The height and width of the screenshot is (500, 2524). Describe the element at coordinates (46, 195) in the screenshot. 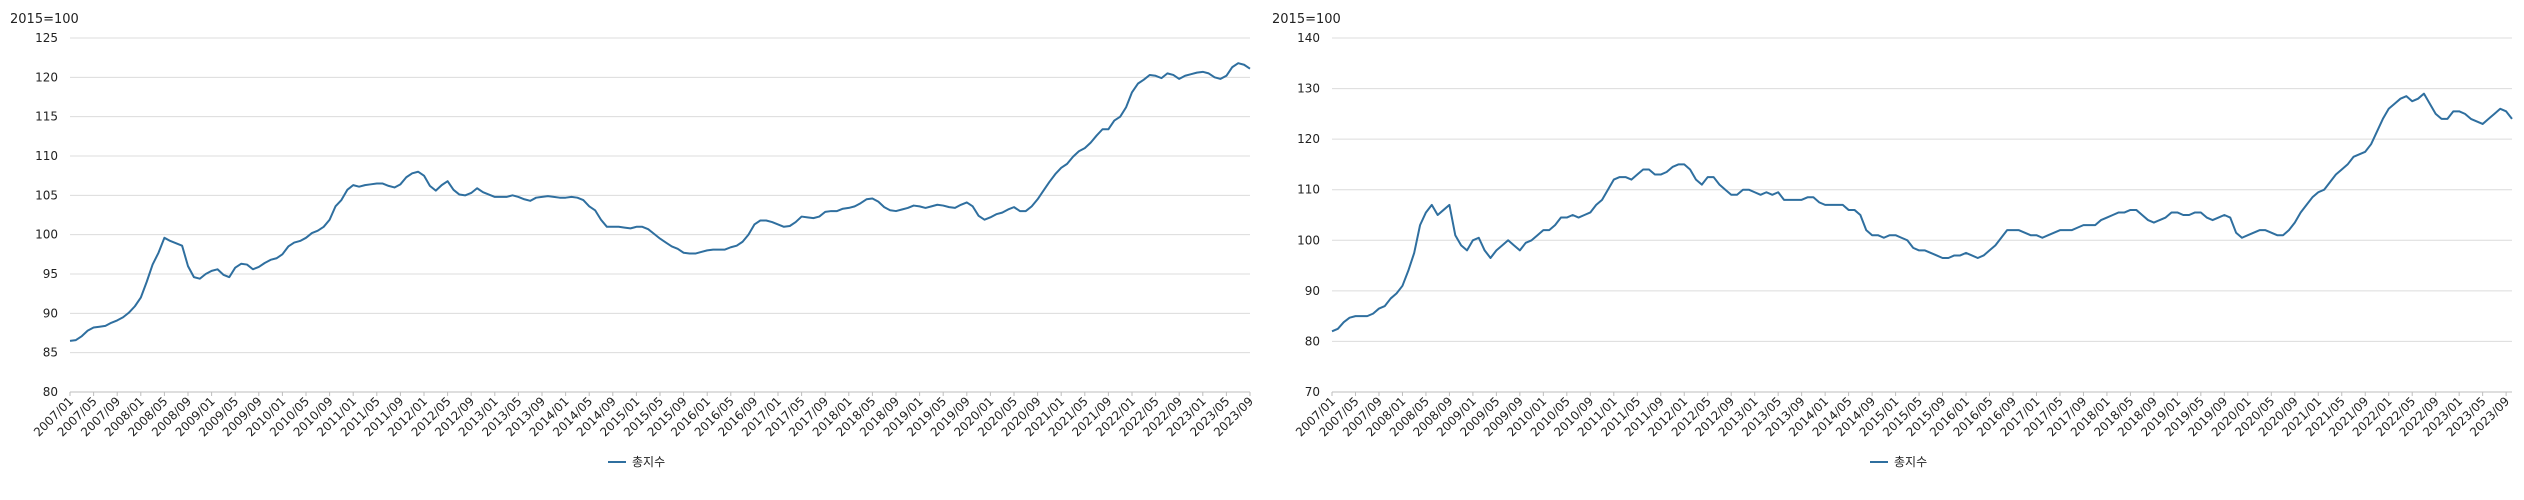

I see `y-tick-label: 105` at that location.